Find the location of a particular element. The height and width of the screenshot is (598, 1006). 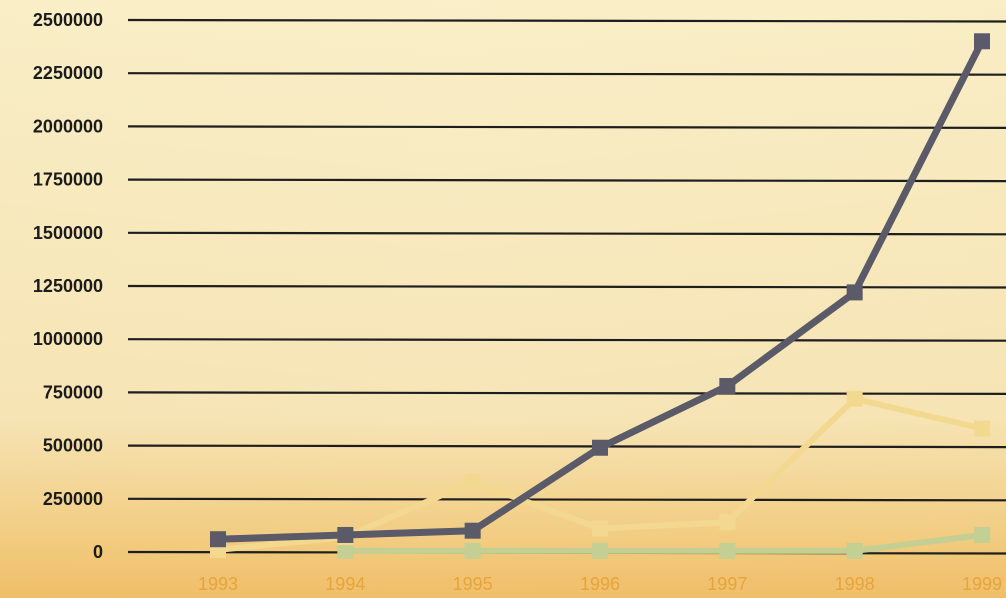

y-tick-label: 1750000 is located at coordinates (68, 180).